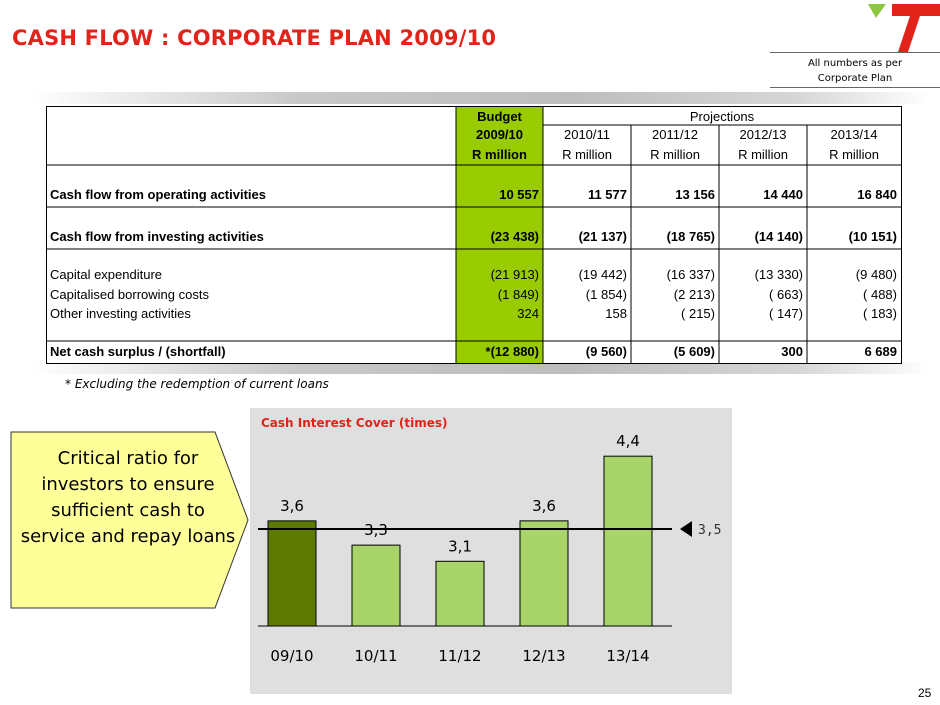 The height and width of the screenshot is (705, 940). Describe the element at coordinates (616, 313) in the screenshot. I see `table-cell: 158` at that location.